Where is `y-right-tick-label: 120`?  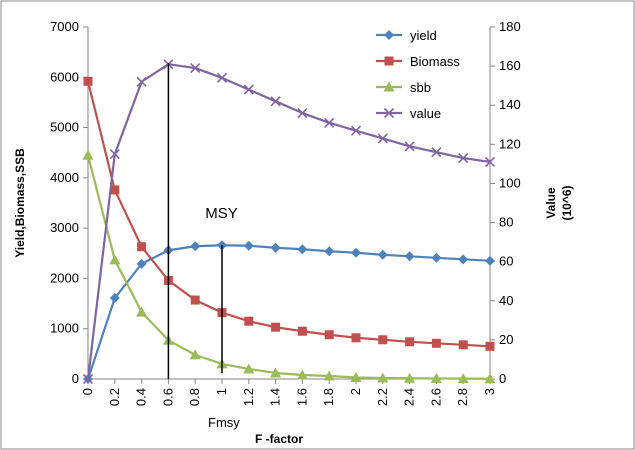
y-right-tick-label: 120 is located at coordinates (510, 143).